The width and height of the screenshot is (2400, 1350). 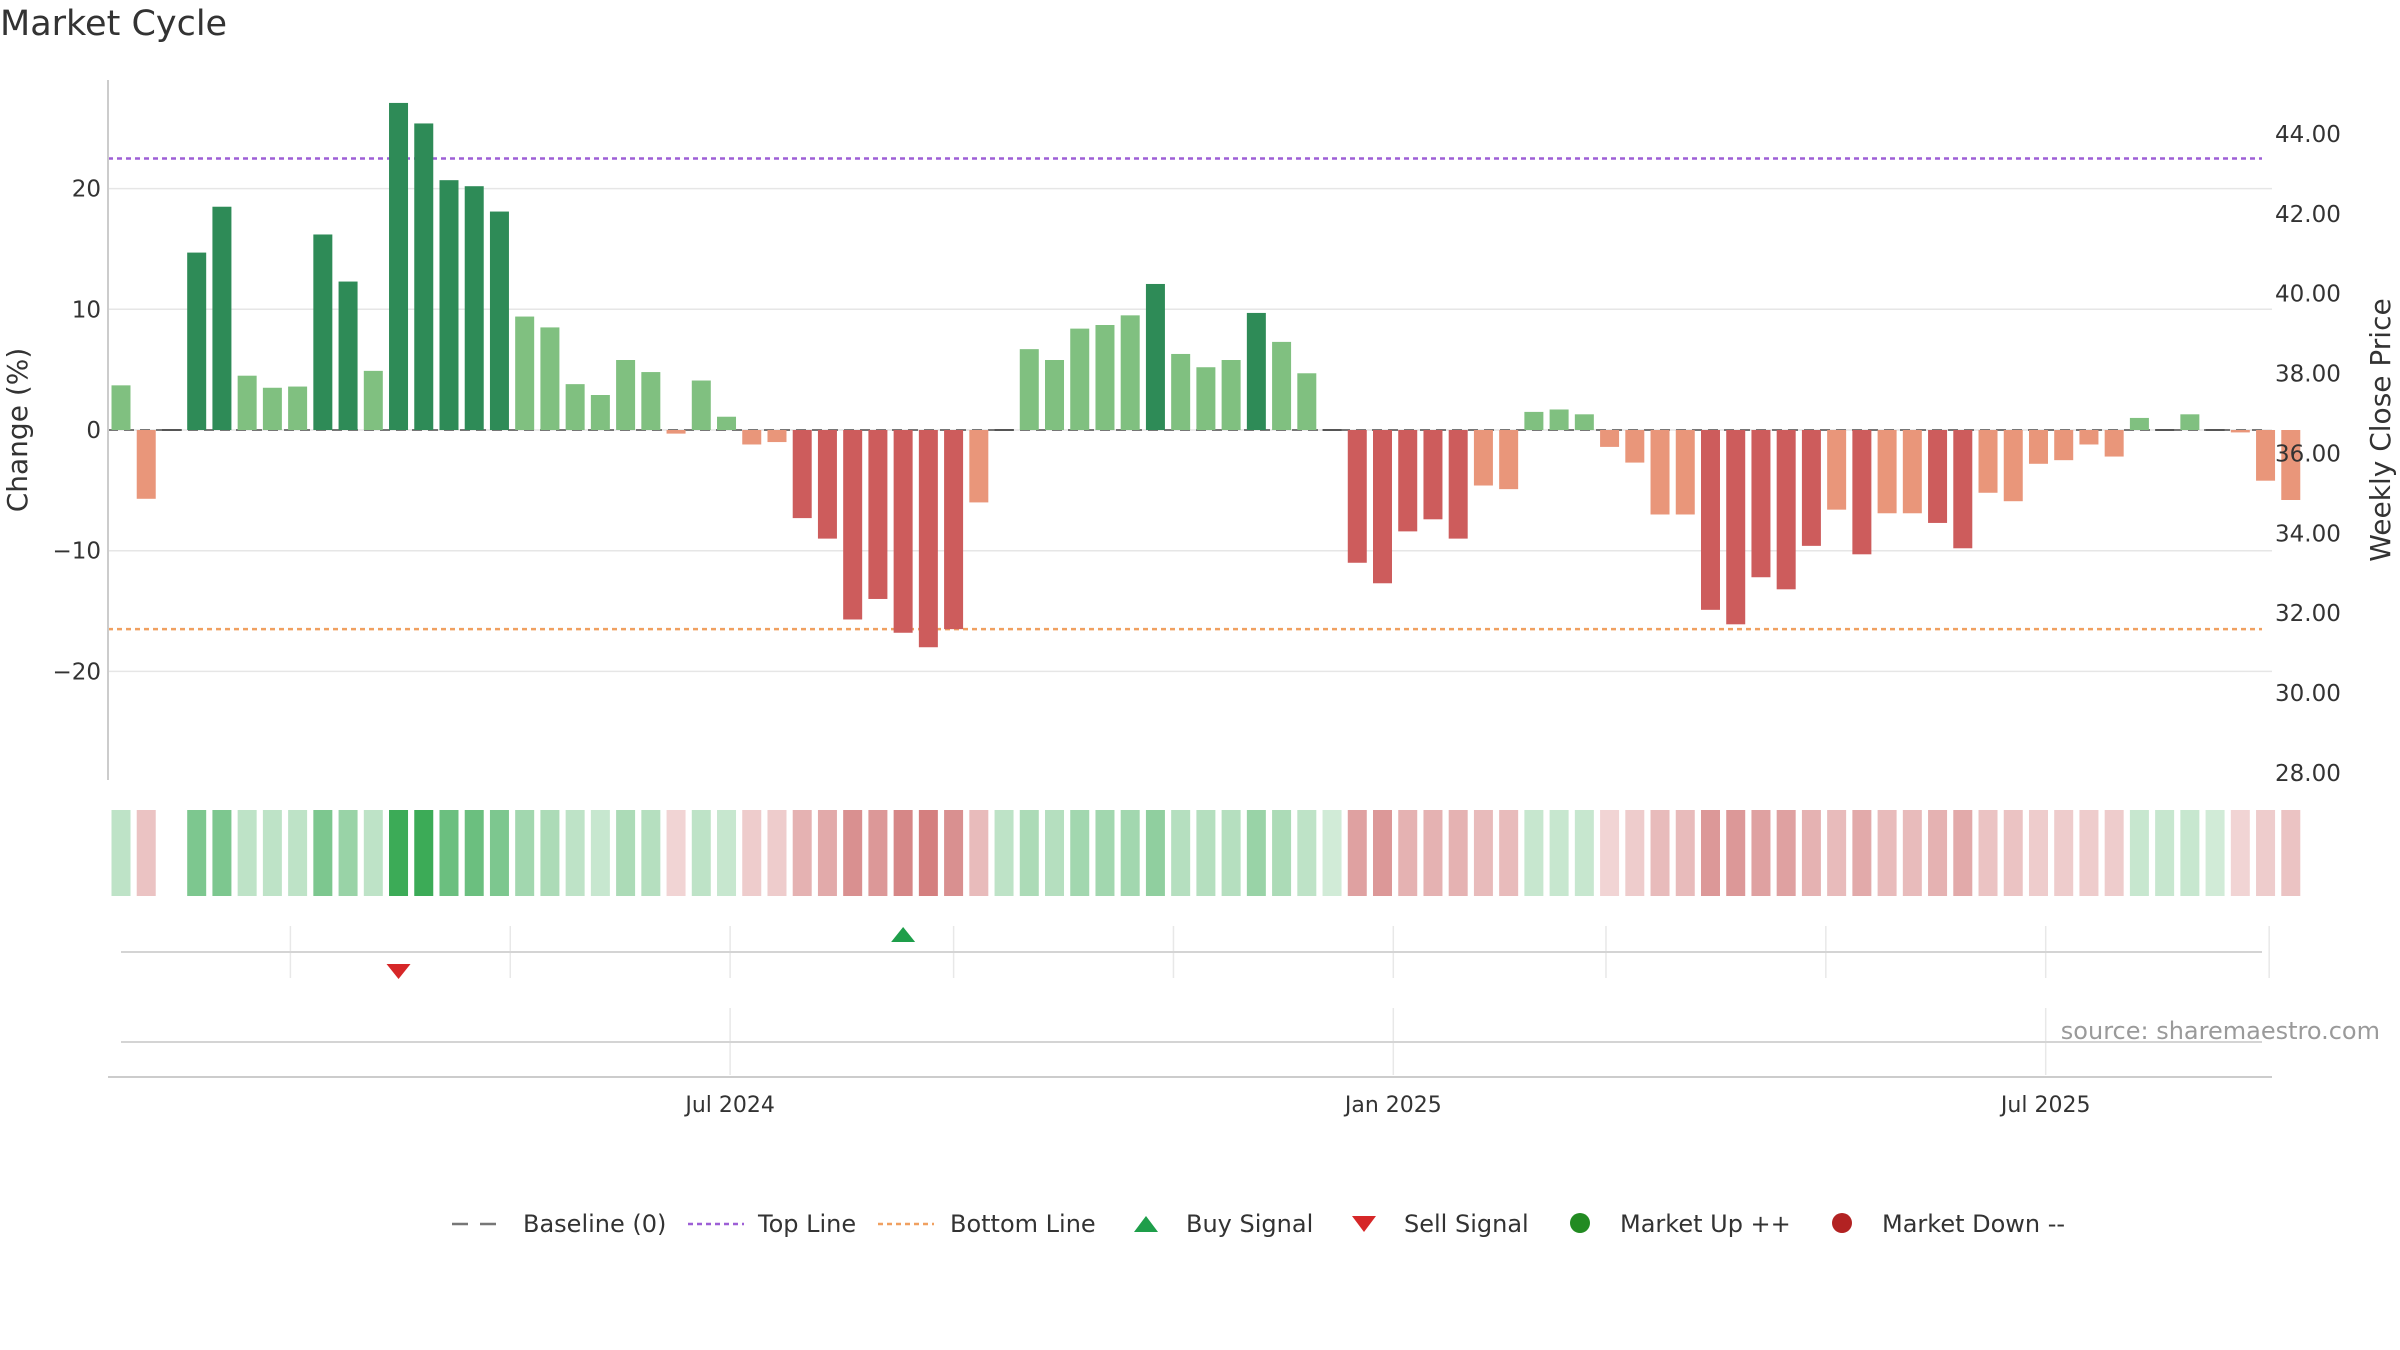 What do you see at coordinates (987, 1224) in the screenshot?
I see `legend-item: Bottom Line` at bounding box center [987, 1224].